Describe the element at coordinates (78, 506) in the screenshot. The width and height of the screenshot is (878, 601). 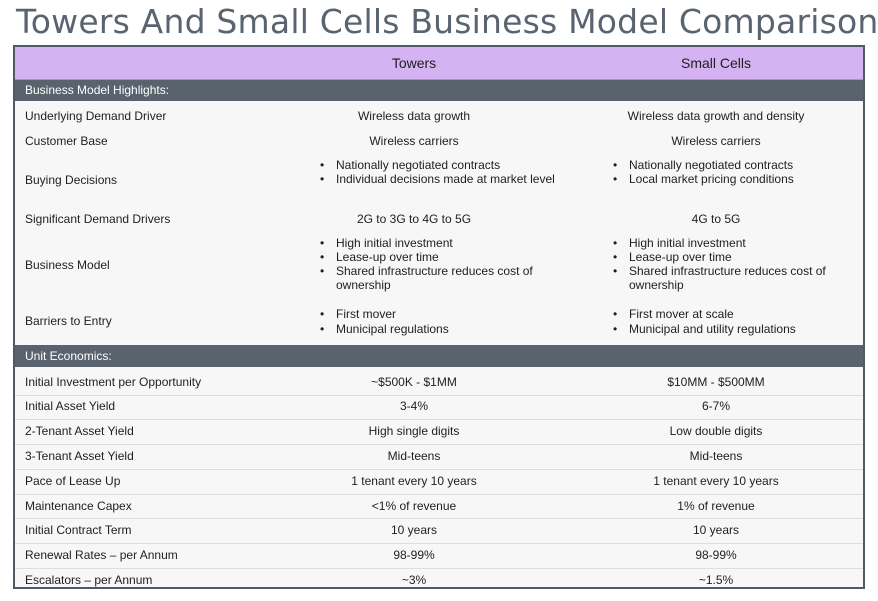
I see `row-label: Maintenance Capex` at that location.